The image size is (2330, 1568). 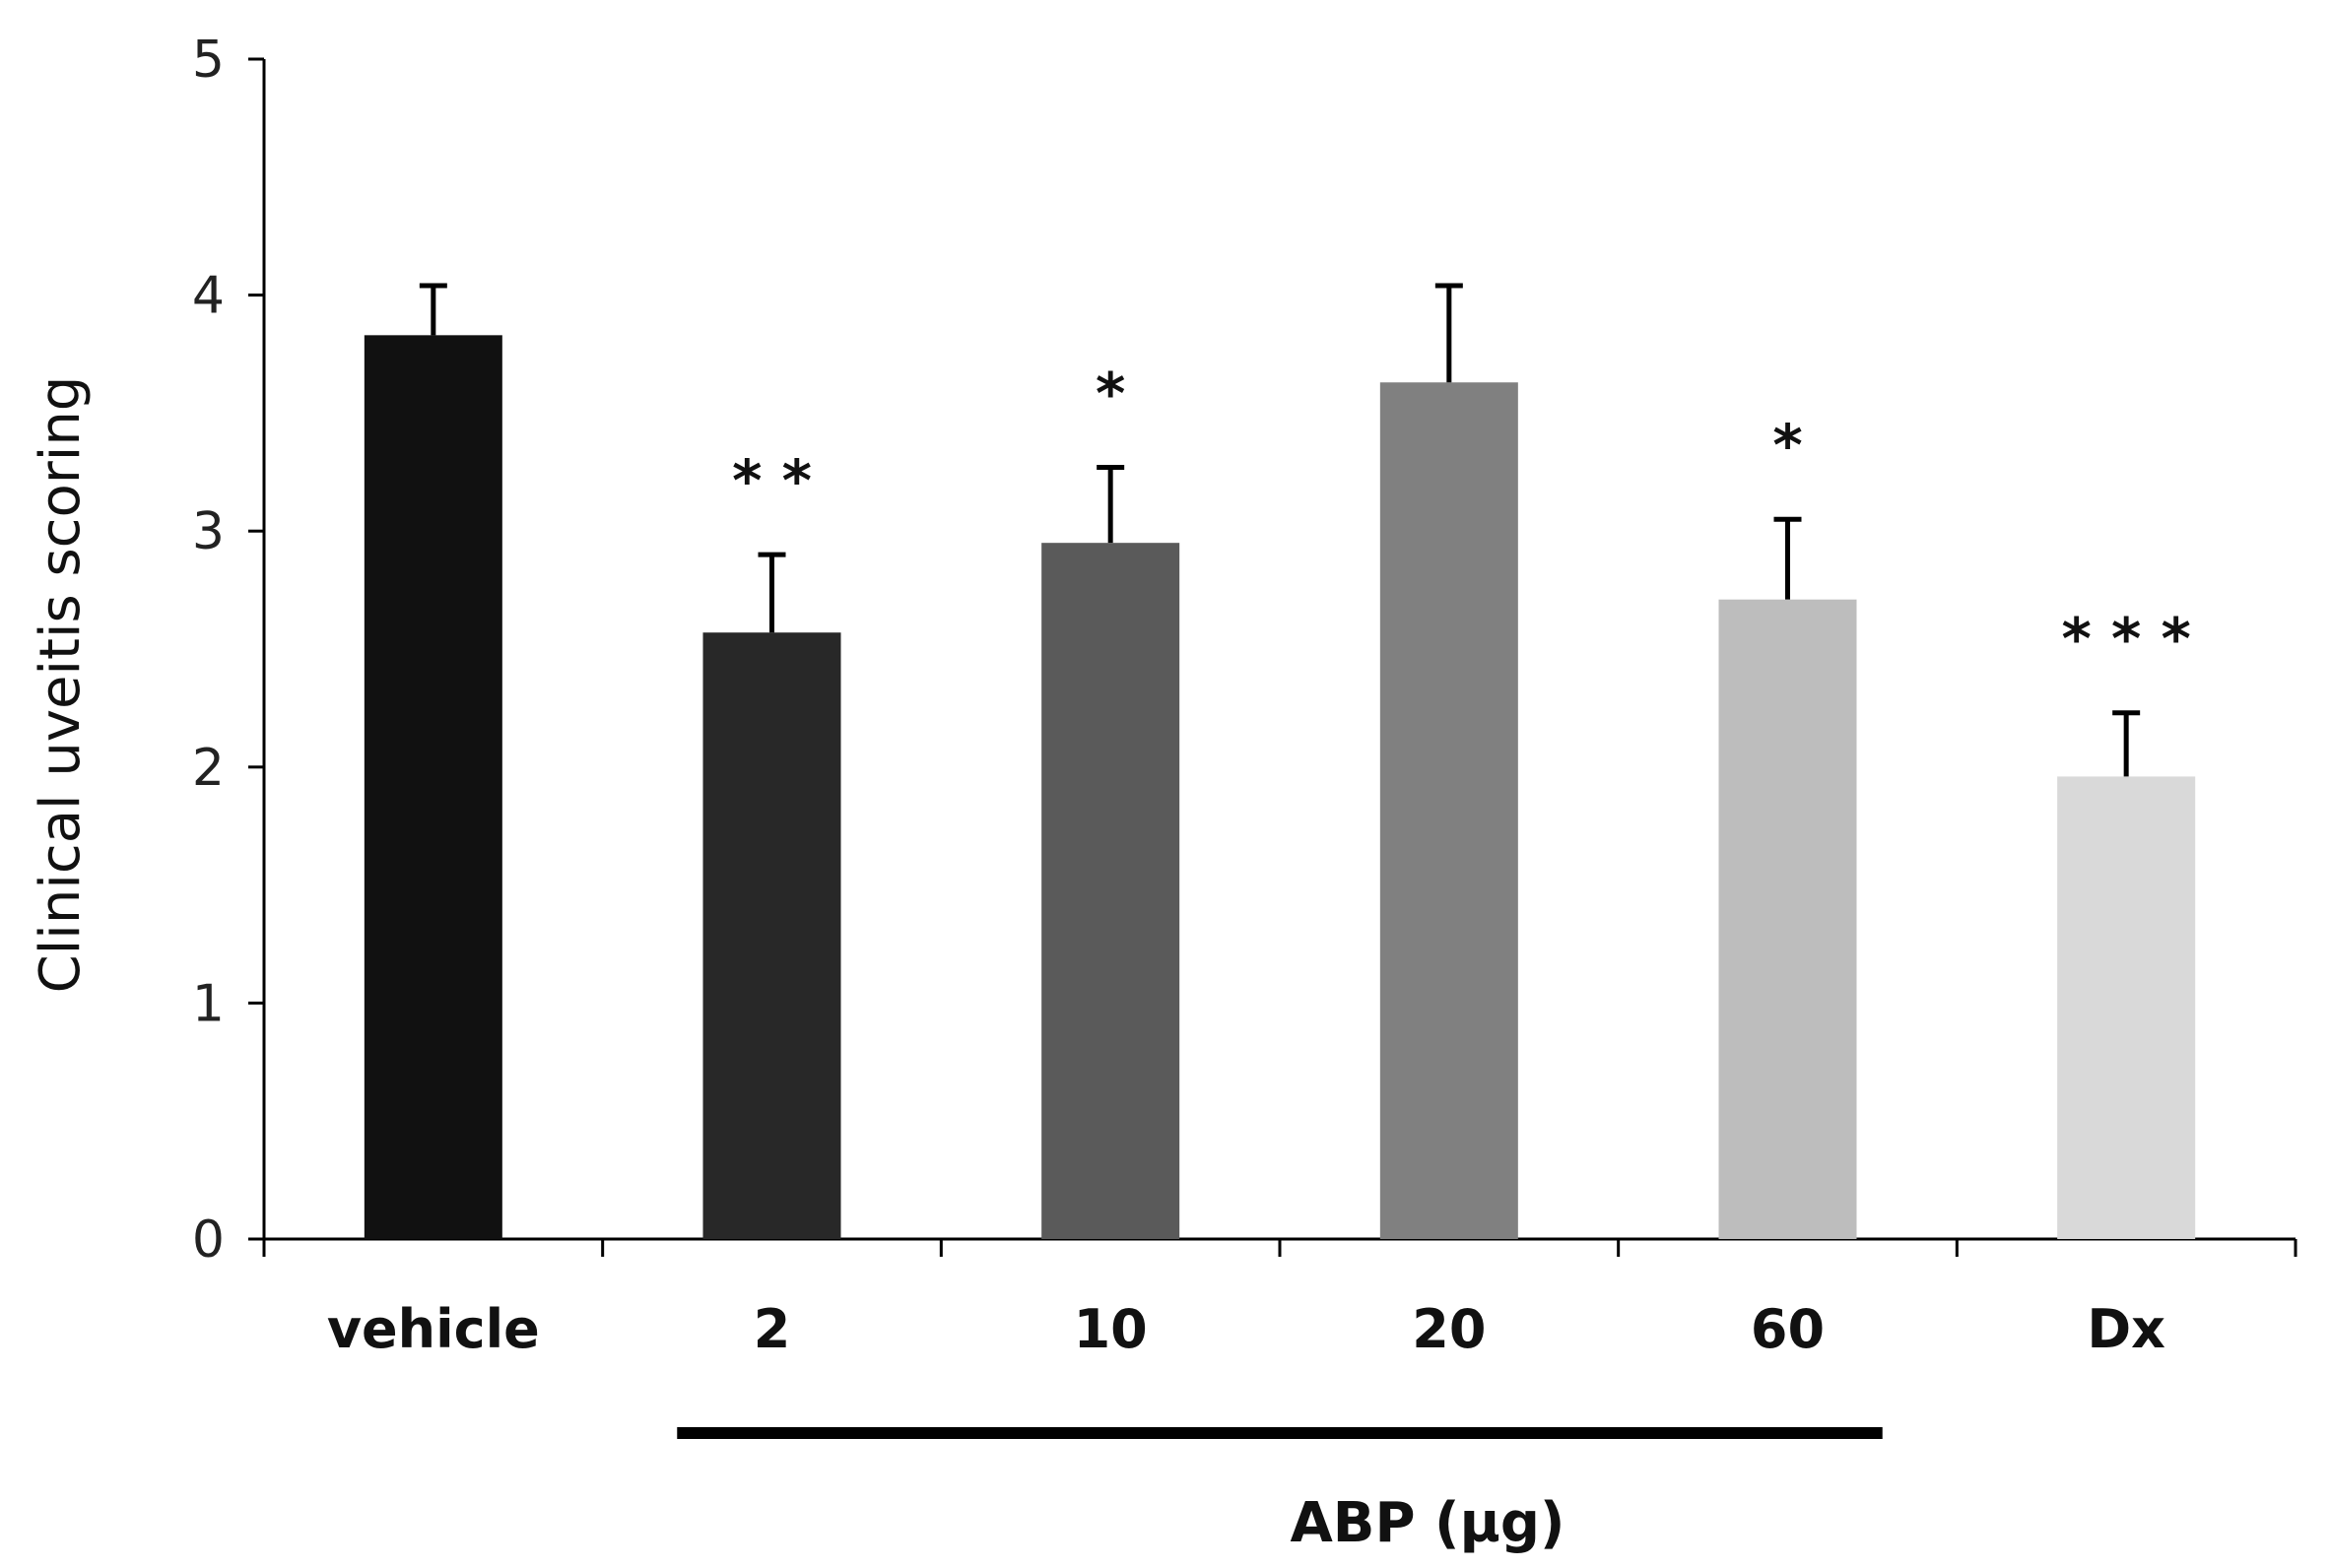 I want to click on y-tick-label: 0, so click(x=208, y=1240).